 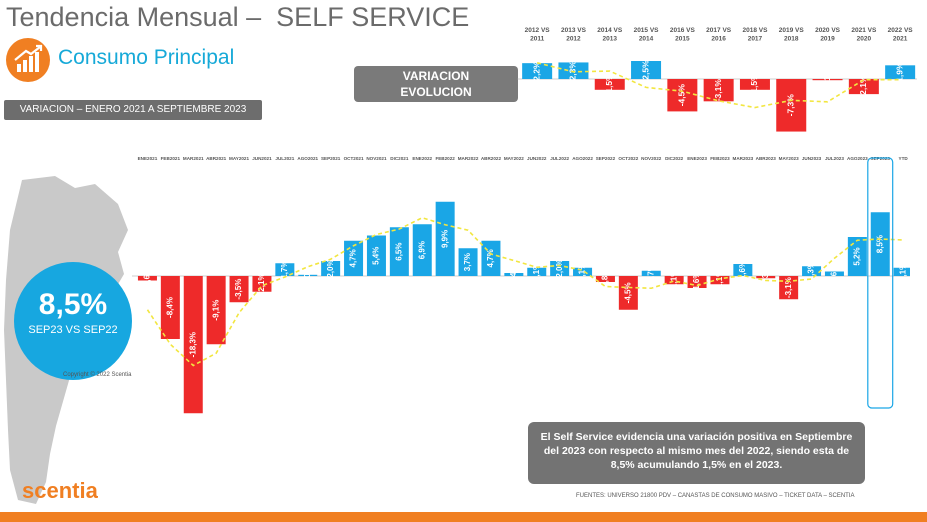 I want to click on category-label: 2015 VS 2014, so click(x=647, y=35).